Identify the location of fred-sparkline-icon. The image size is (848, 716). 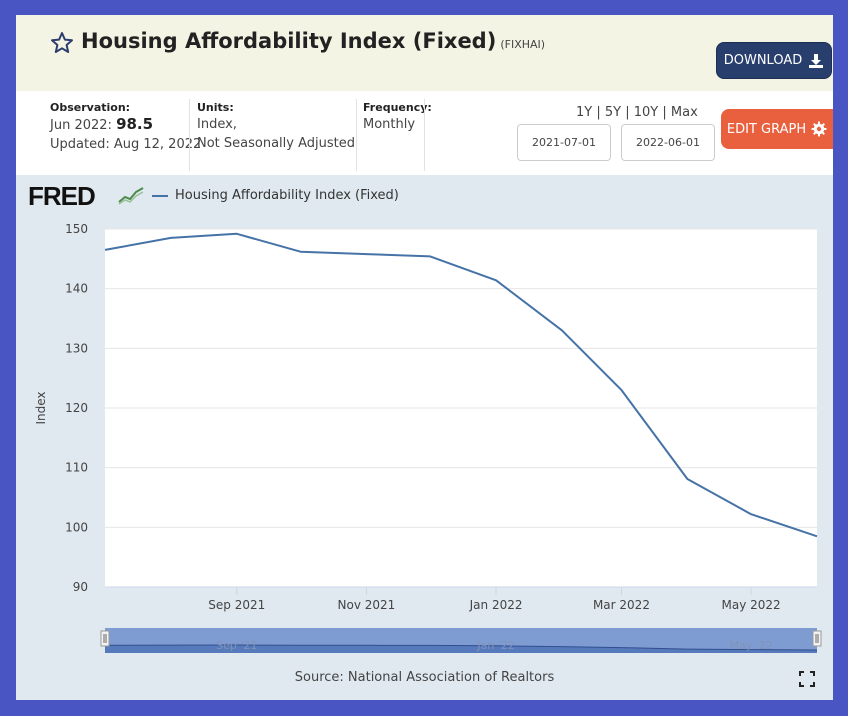
(131, 195).